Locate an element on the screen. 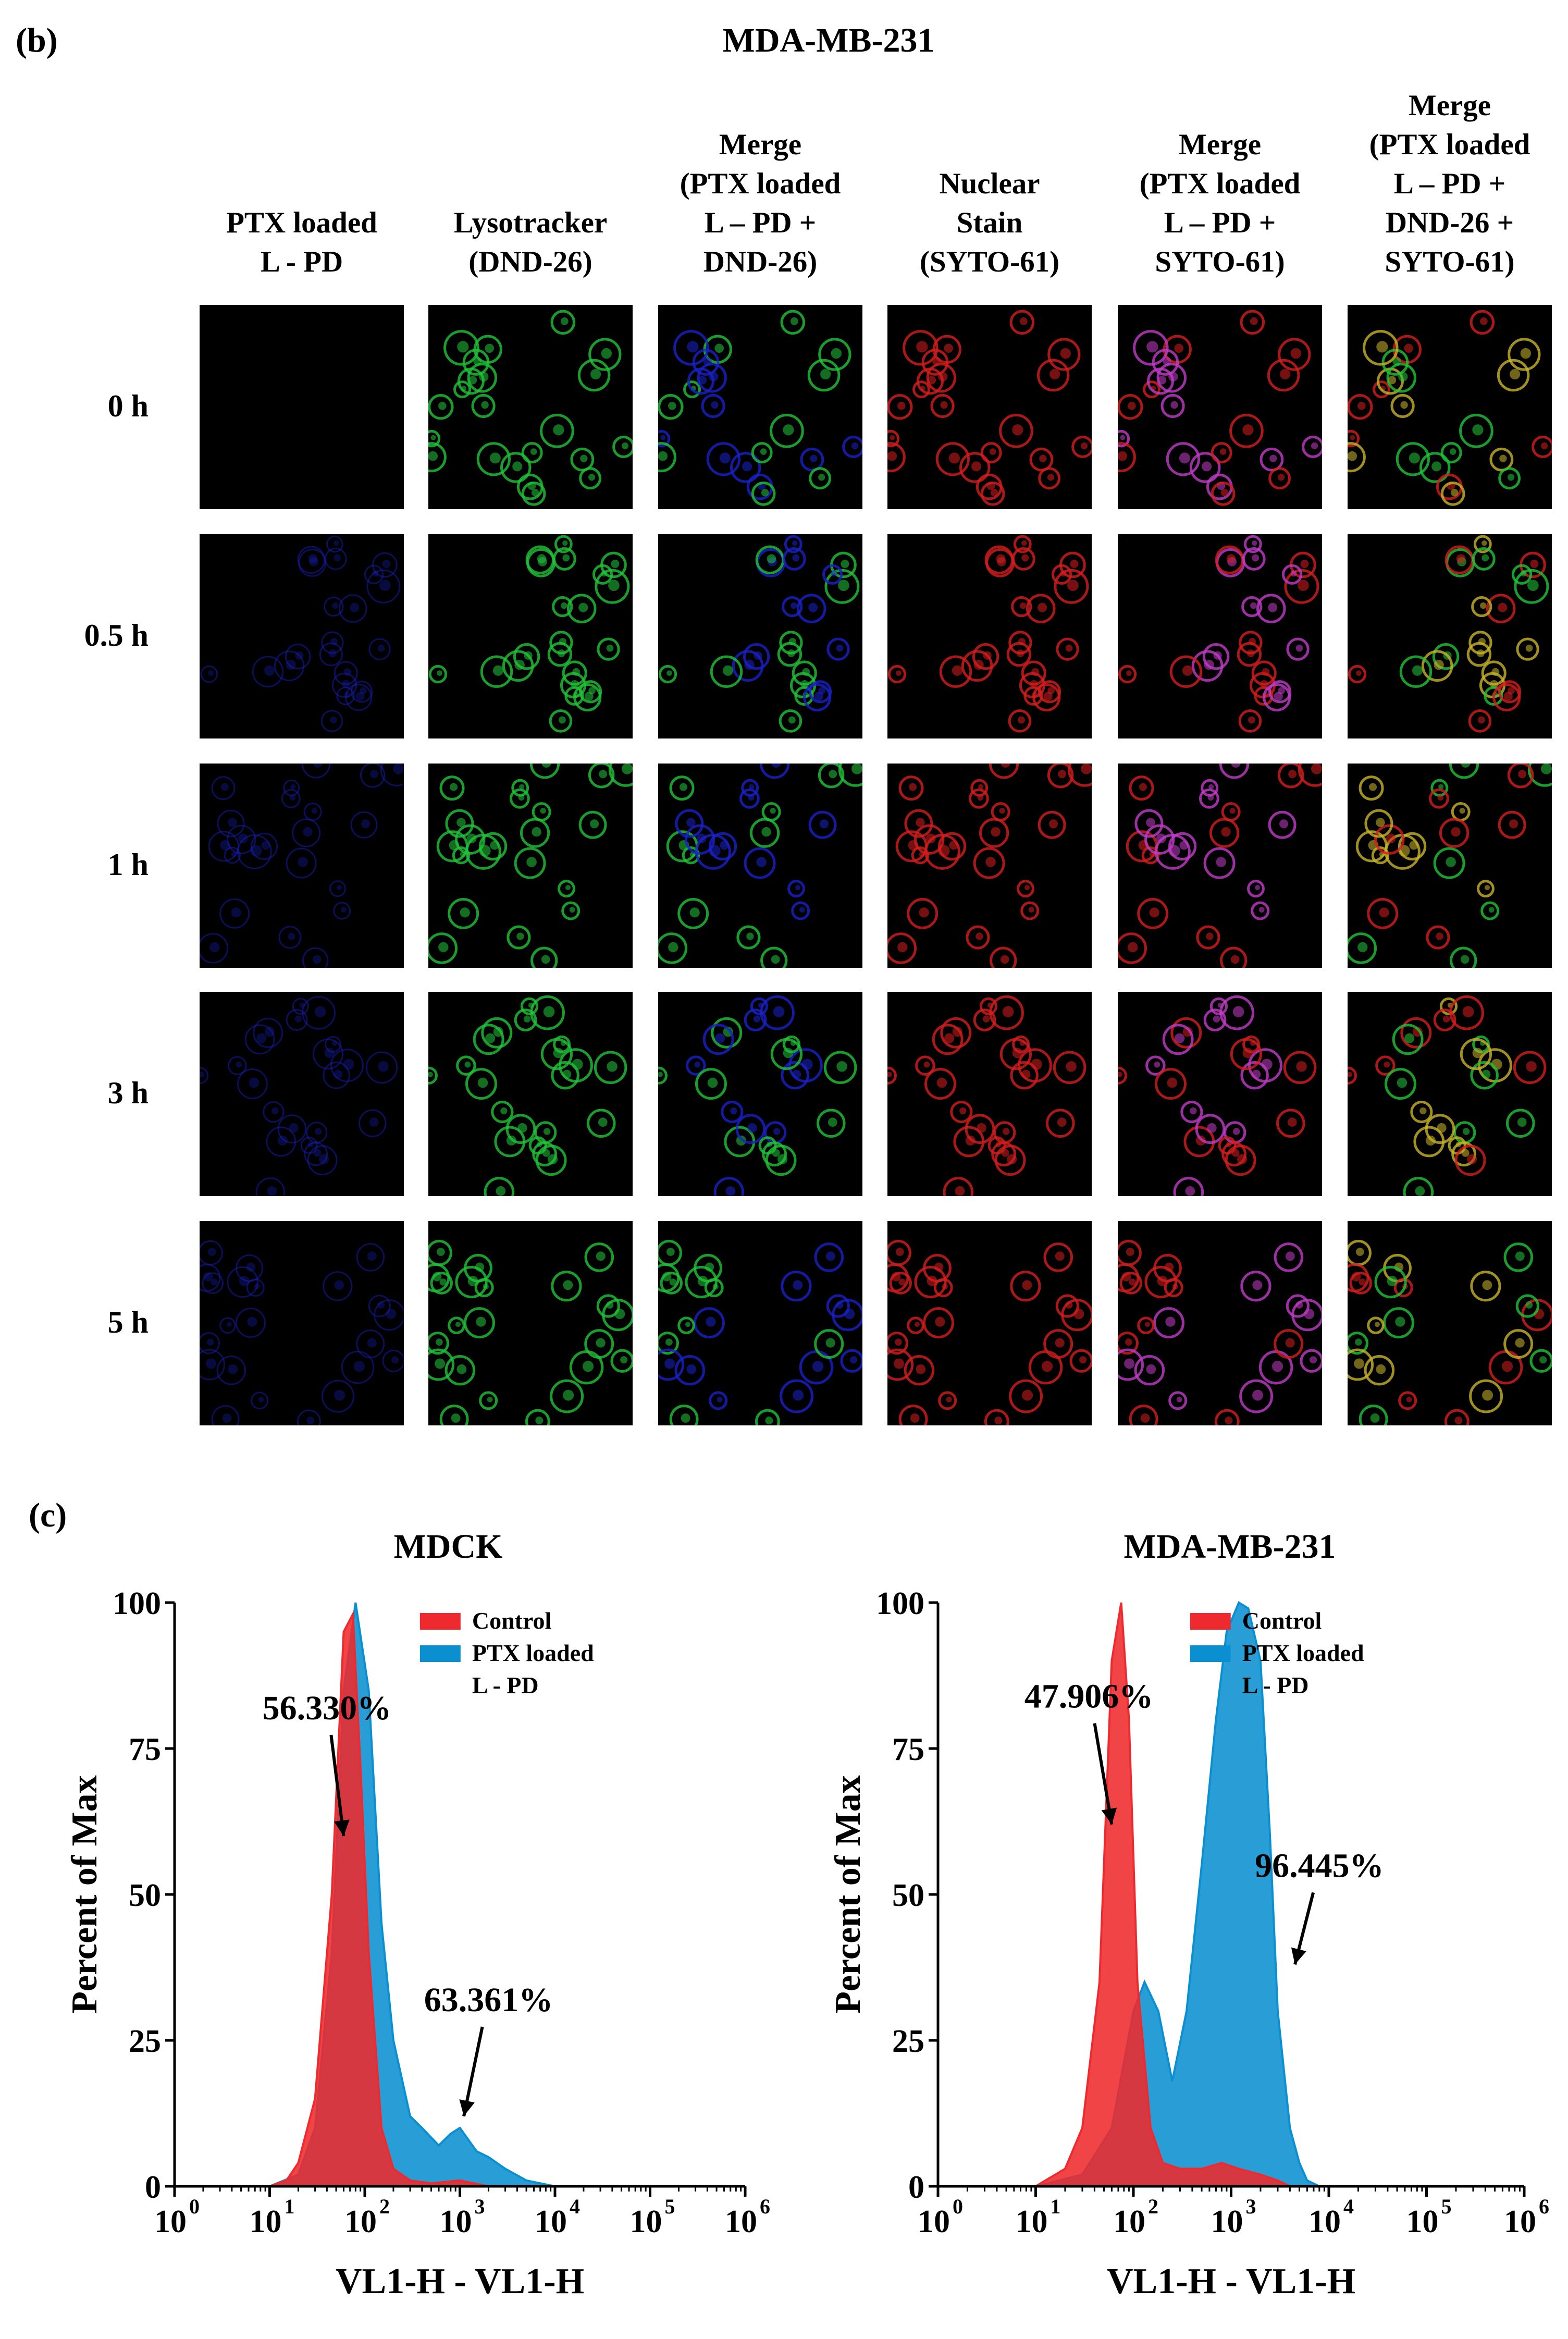 The height and width of the screenshot is (2339, 1568). y-tick-label: 100 is located at coordinates (137, 1603).